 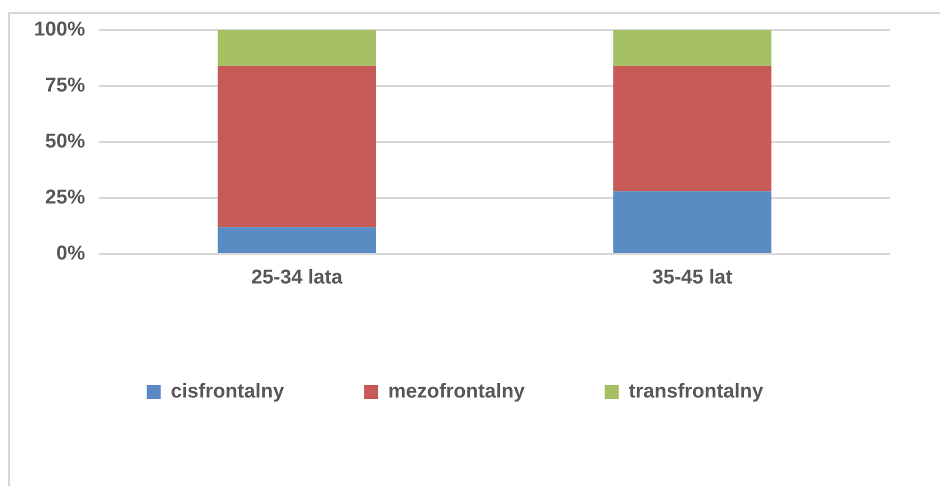 What do you see at coordinates (71, 253) in the screenshot?
I see `y-tick-label: 0%` at bounding box center [71, 253].